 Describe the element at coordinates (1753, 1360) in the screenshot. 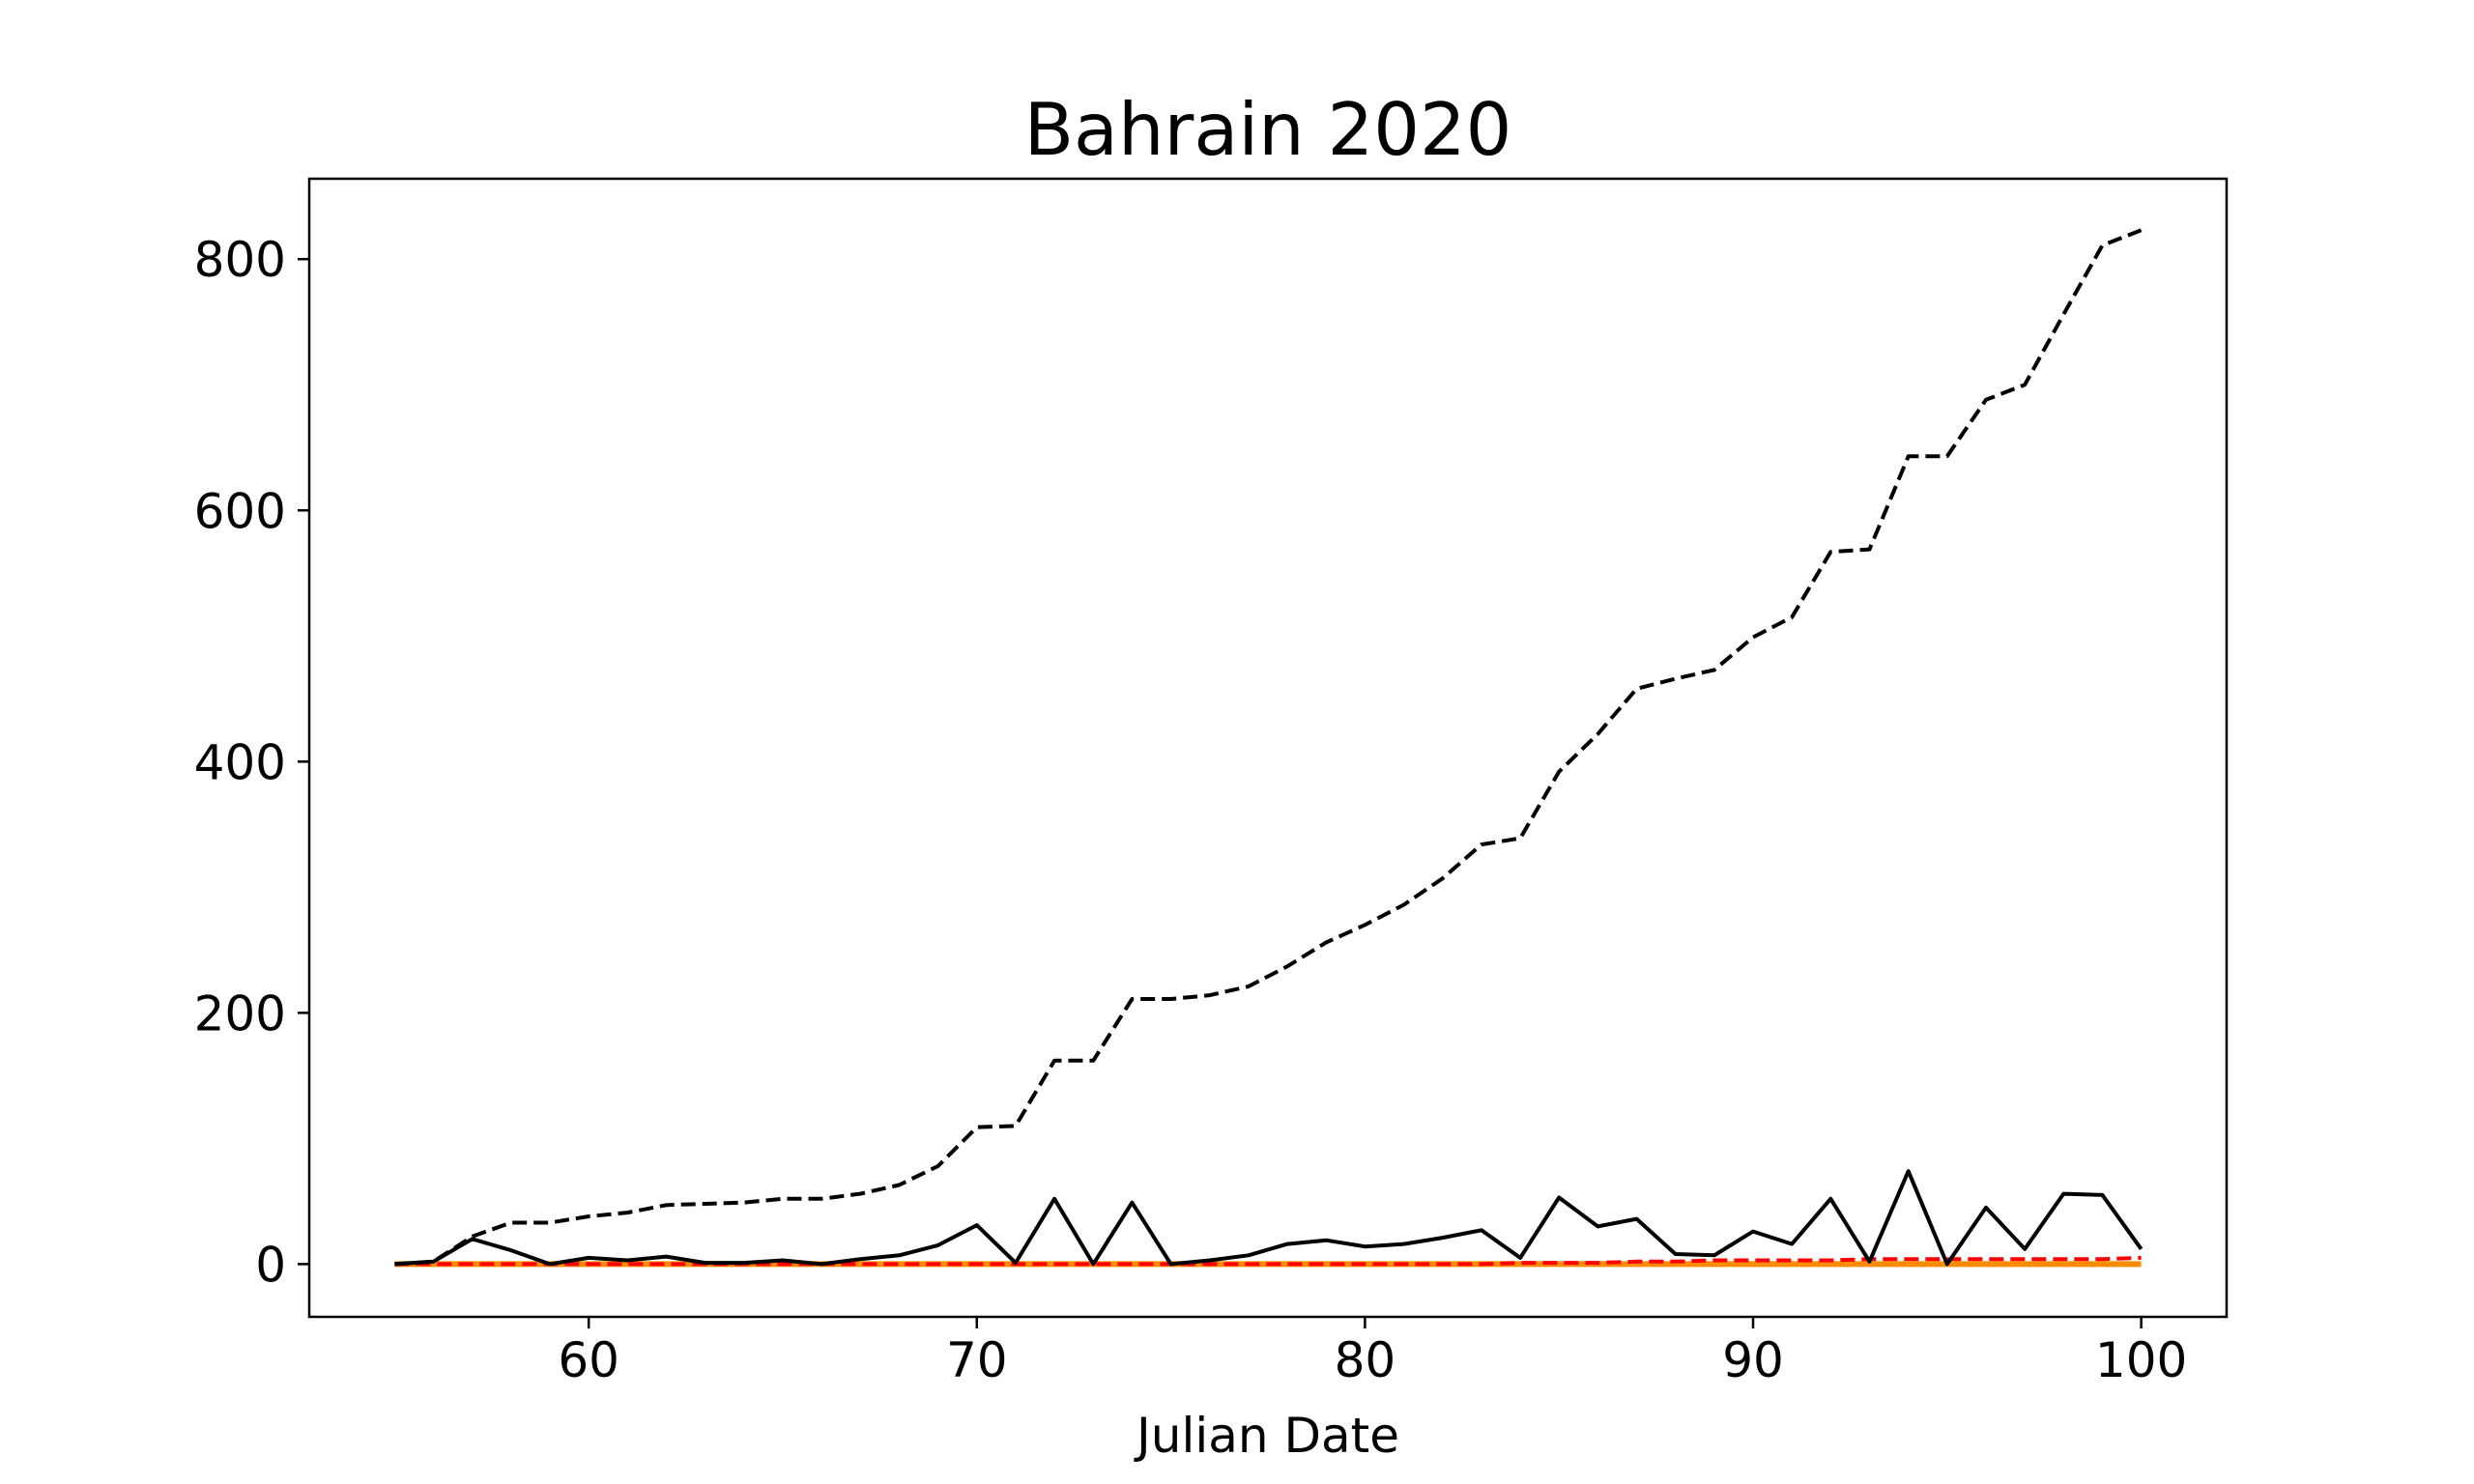

I see `x-tick-label: 90` at that location.